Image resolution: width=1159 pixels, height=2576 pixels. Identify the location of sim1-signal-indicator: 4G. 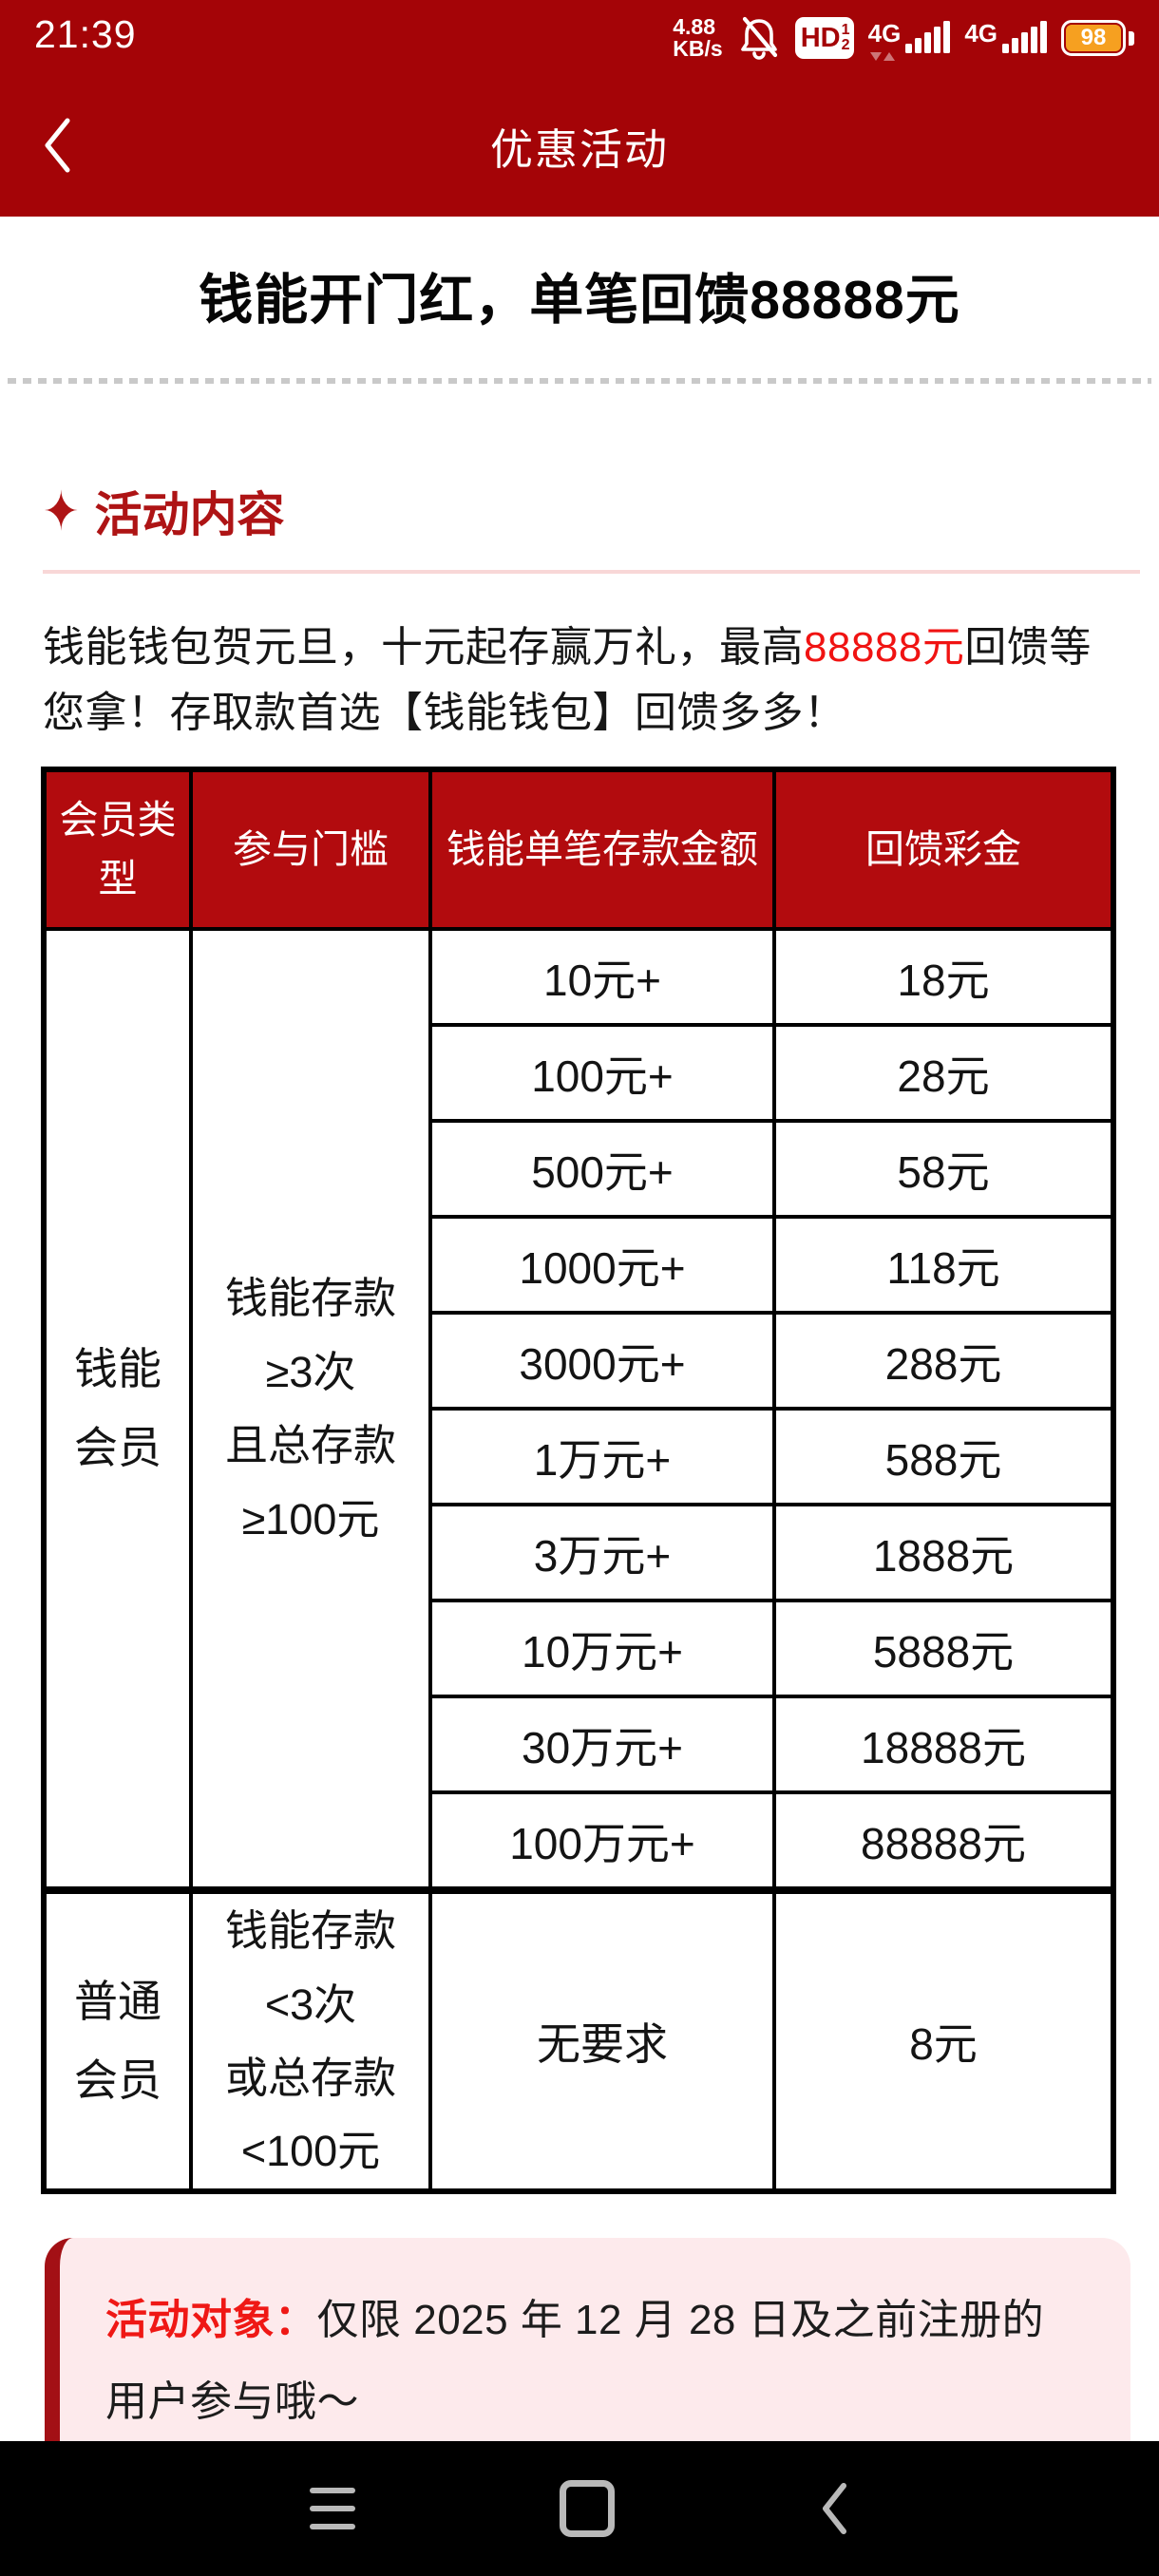
(909, 40).